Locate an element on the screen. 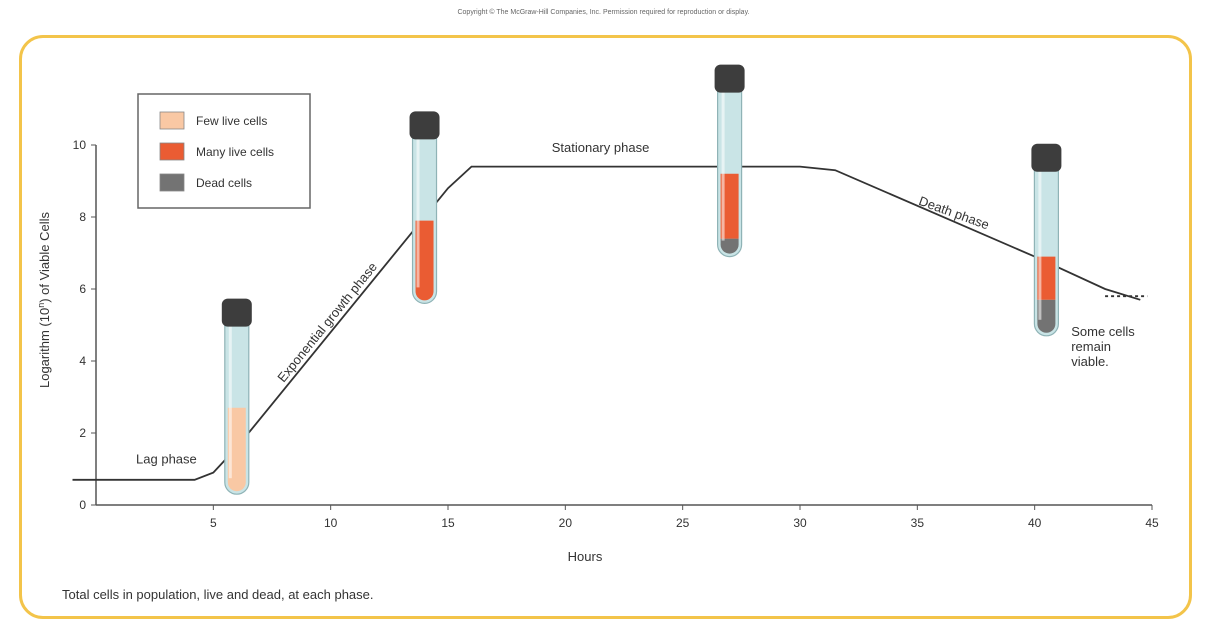 This screenshot has width=1207, height=624. x-tick-label: 35 is located at coordinates (918, 523).